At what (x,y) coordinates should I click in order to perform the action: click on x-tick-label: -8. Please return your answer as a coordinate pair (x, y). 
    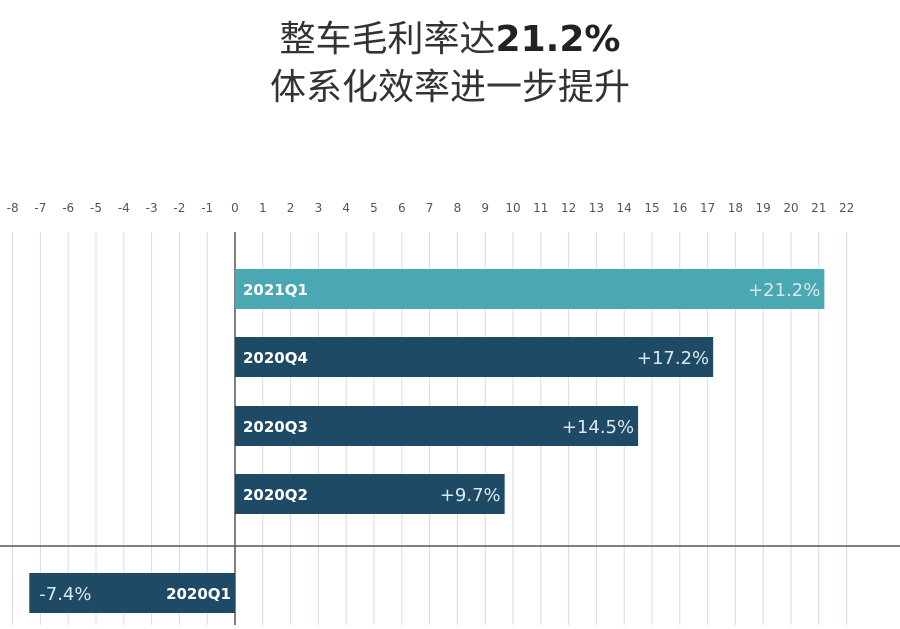
    Looking at the image, I should click on (13, 208).